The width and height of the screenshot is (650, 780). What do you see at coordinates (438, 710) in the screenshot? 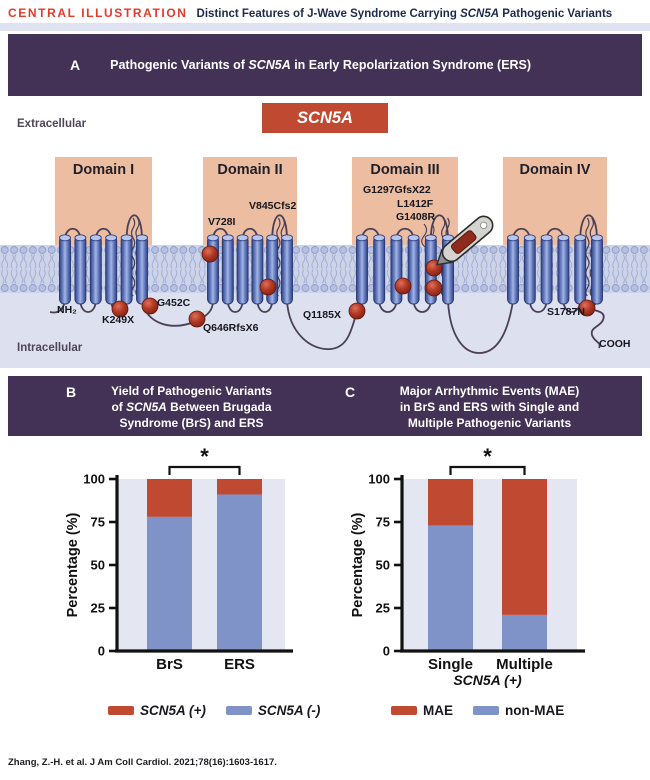
I see `legend-label-mae: MAE` at bounding box center [438, 710].